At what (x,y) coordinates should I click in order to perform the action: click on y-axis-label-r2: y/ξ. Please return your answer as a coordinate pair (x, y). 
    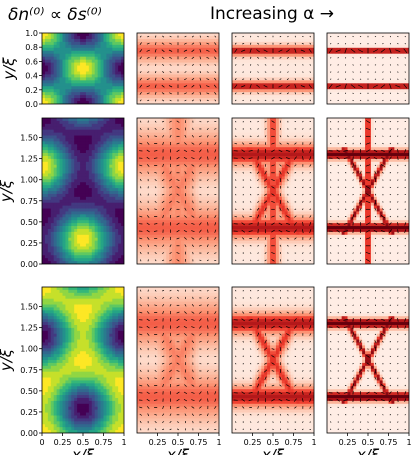
    Looking at the image, I should click on (7, 191).